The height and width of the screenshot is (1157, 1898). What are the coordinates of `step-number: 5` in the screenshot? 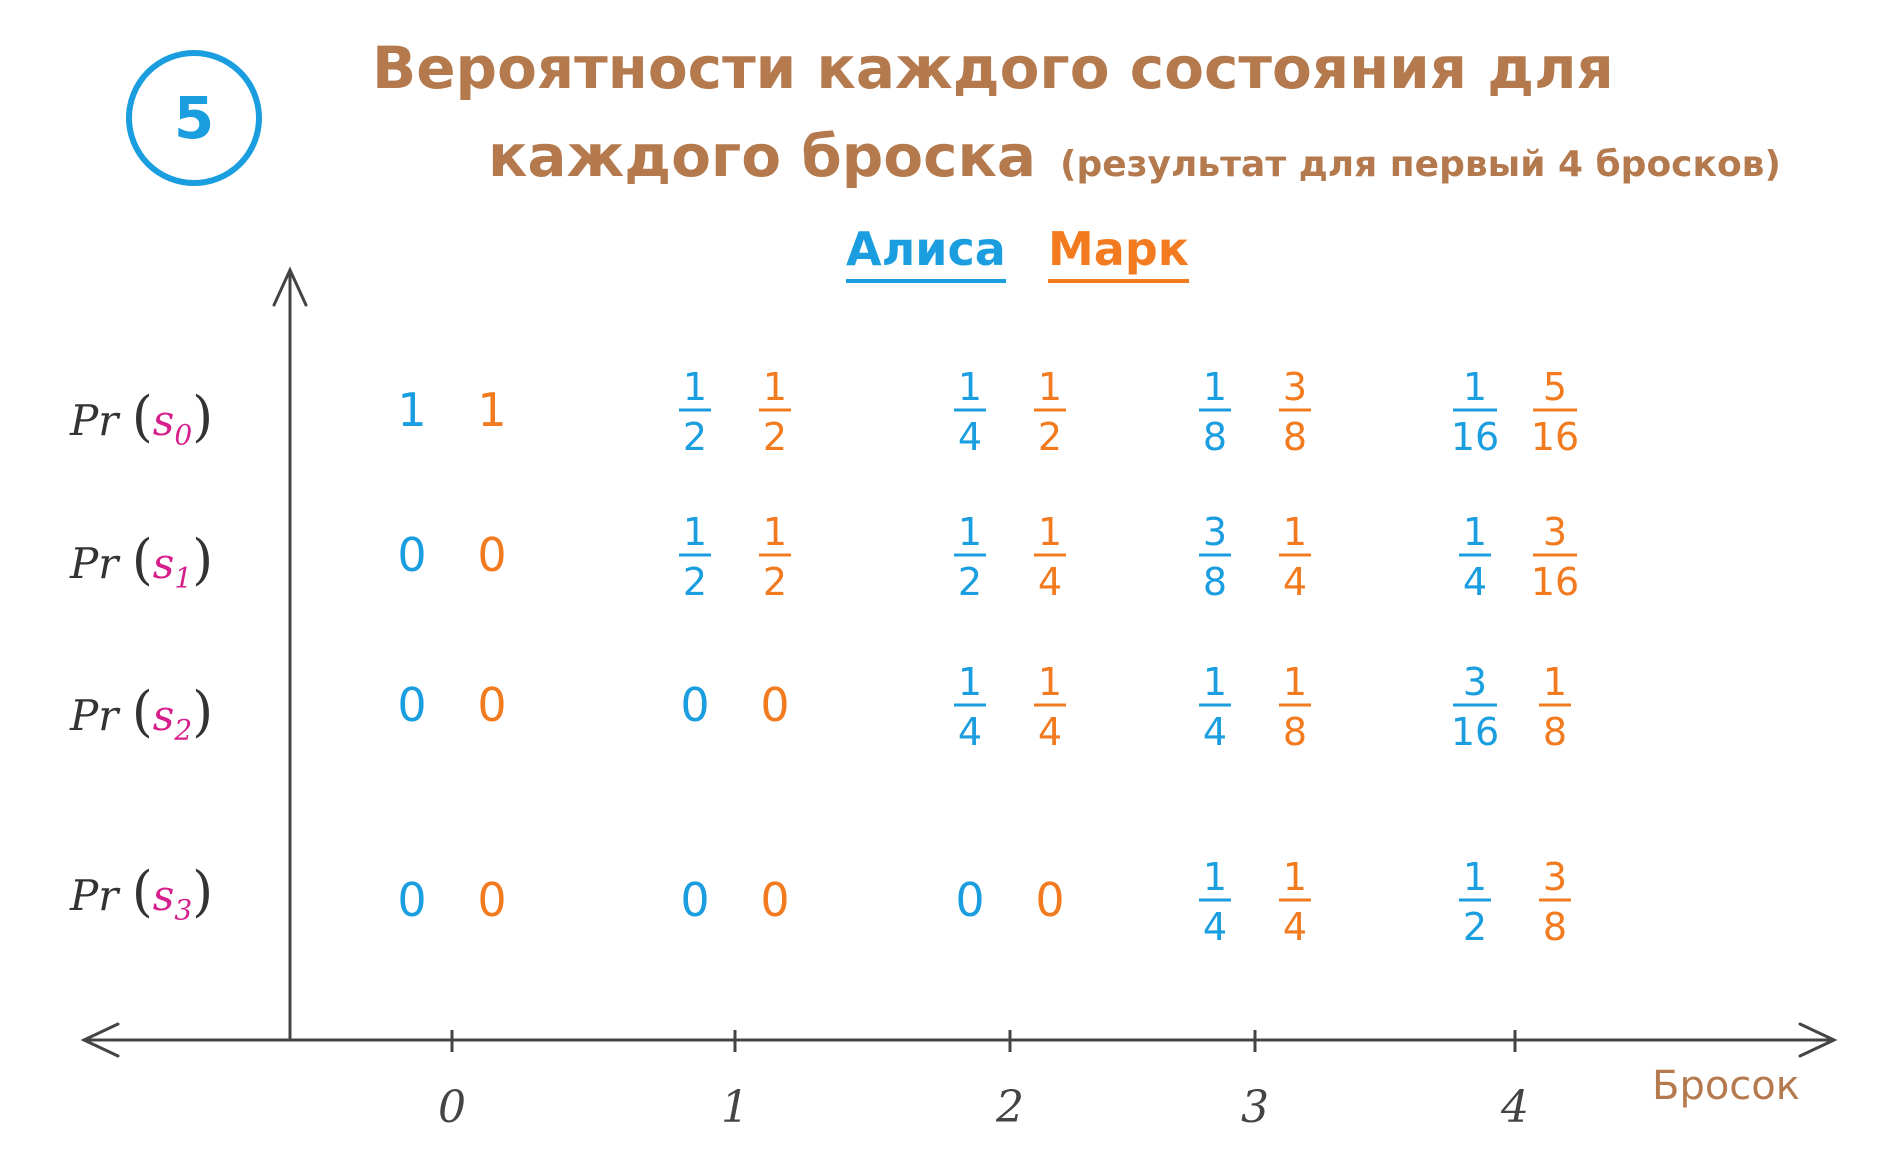 It's located at (194, 118).